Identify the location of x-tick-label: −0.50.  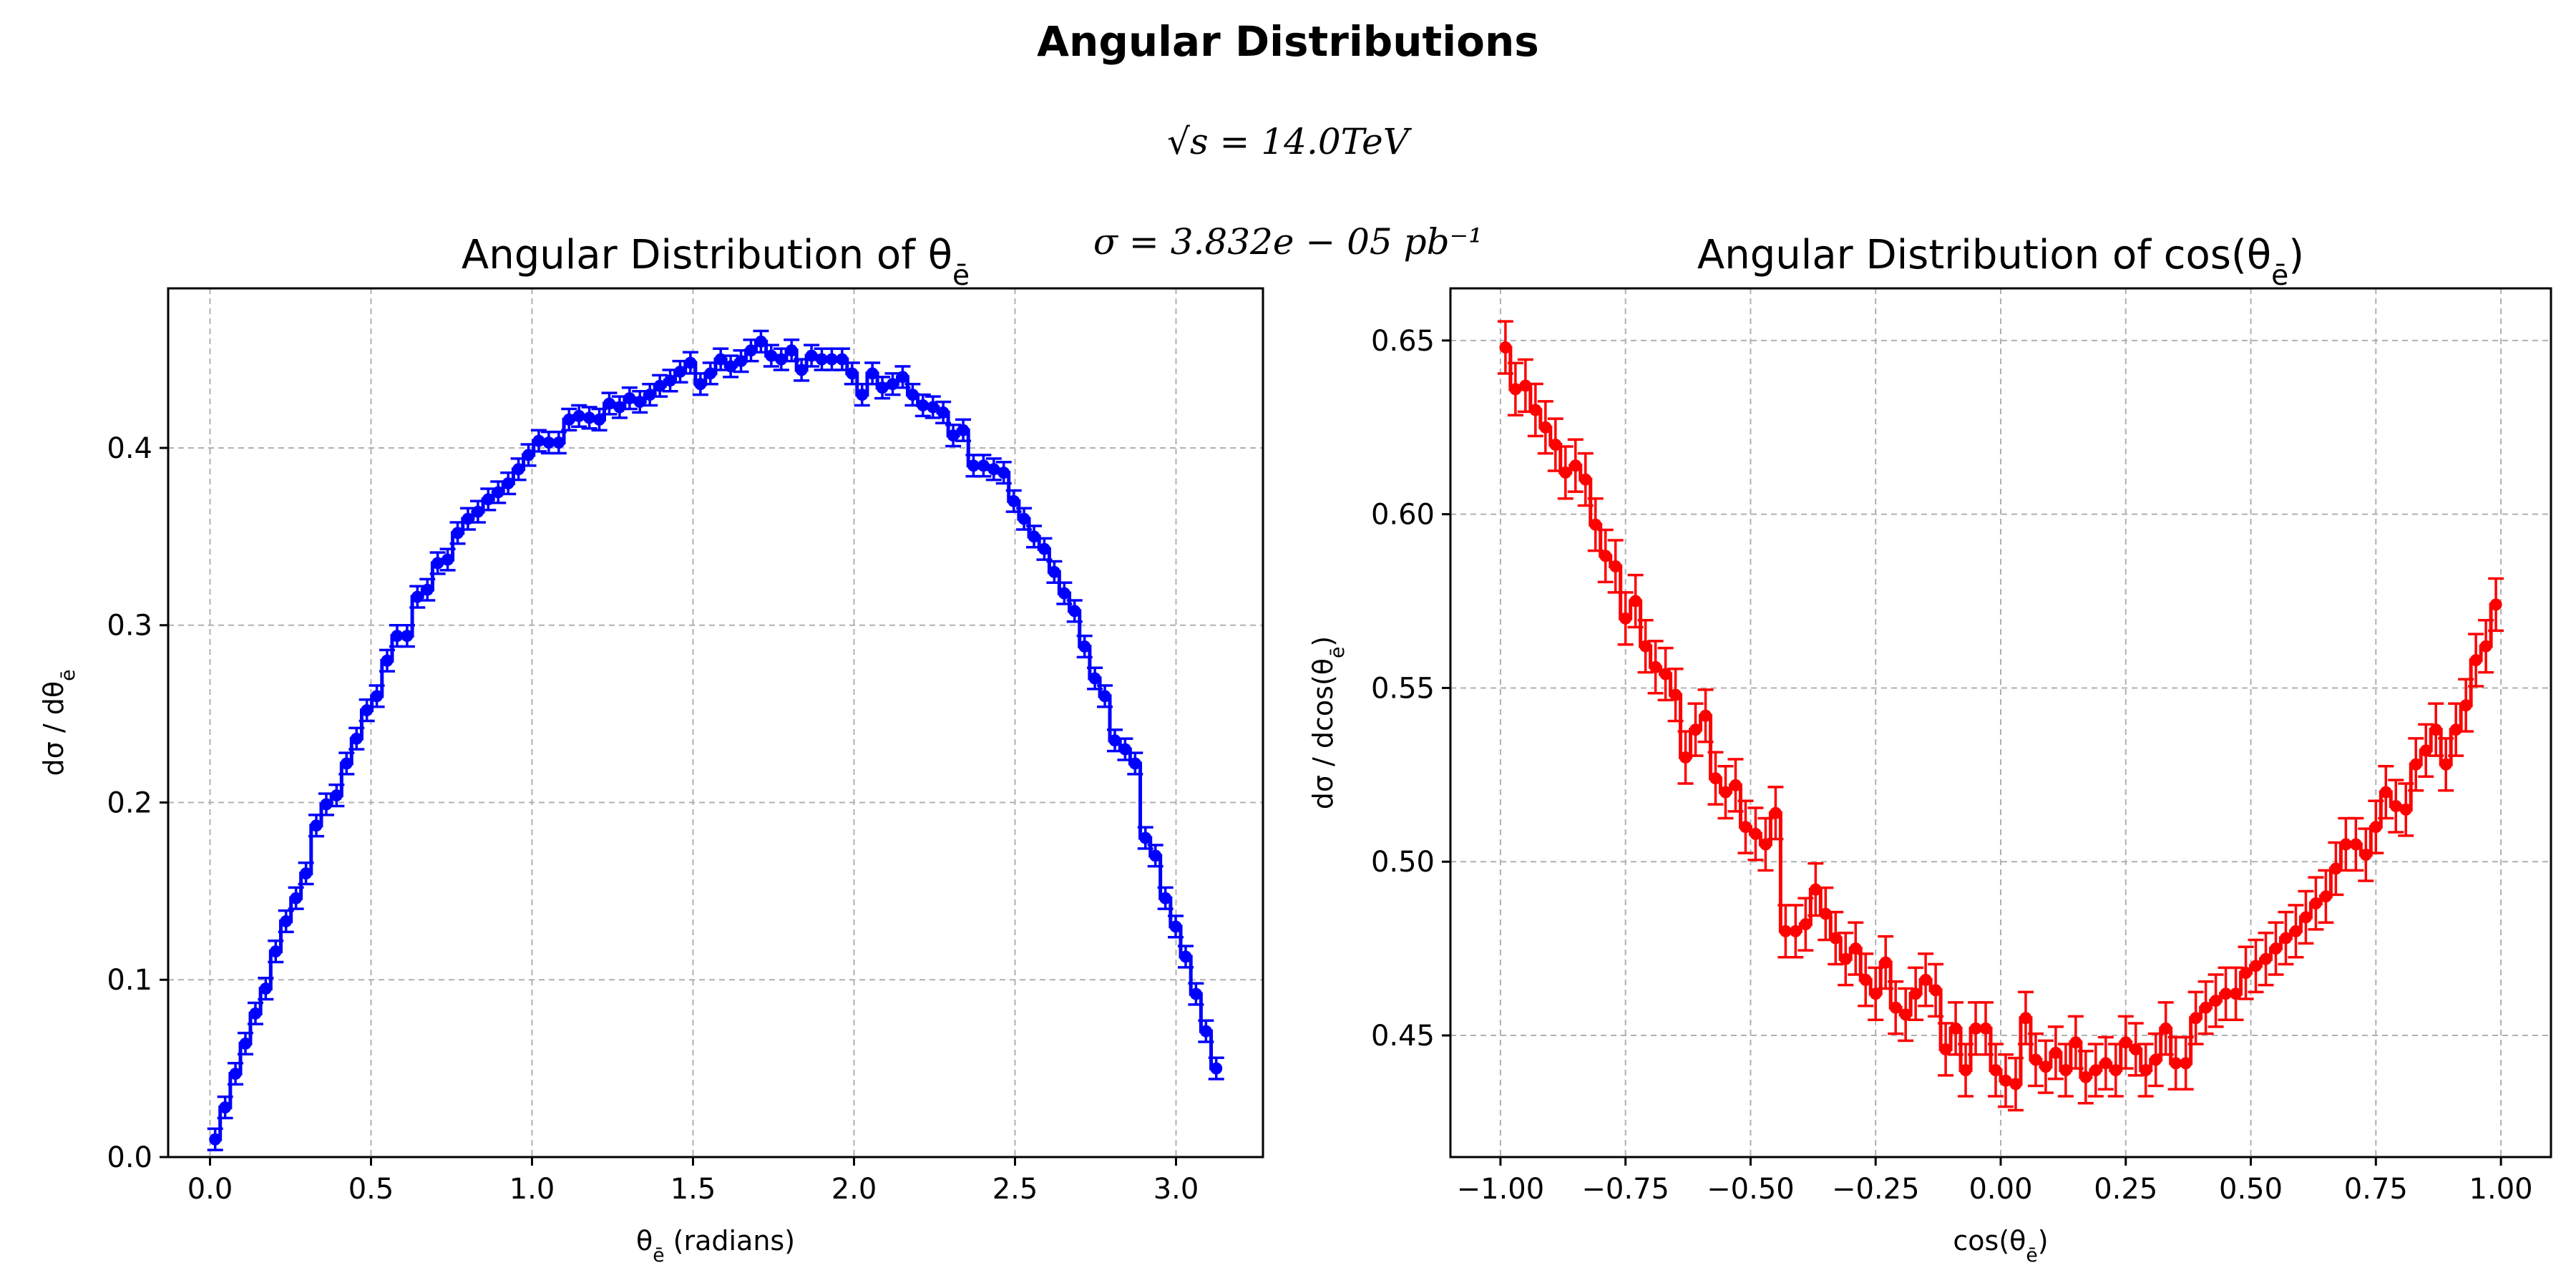
(1751, 1189).